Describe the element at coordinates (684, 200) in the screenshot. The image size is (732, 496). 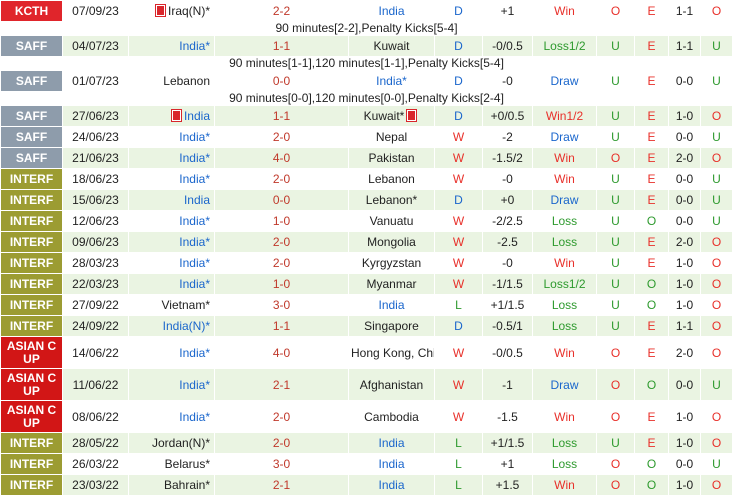
I see `half-time-score: 0-0` at that location.